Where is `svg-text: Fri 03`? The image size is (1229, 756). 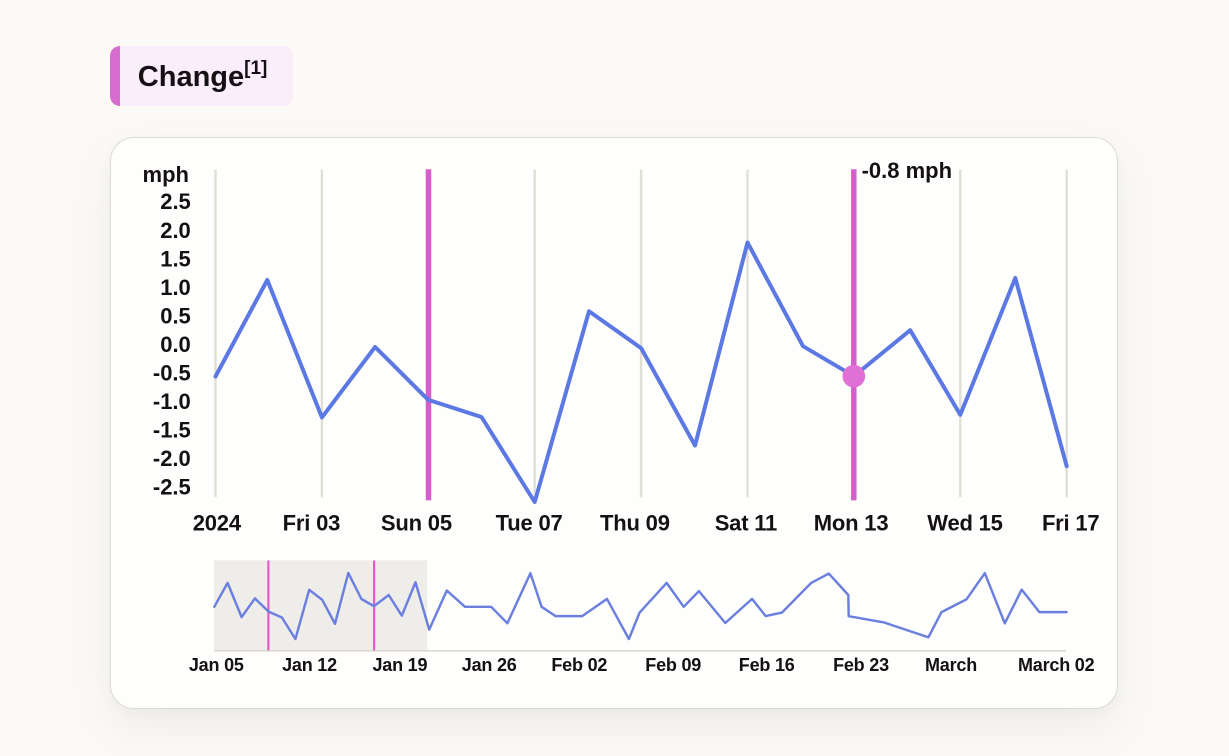 svg-text: Fri 03 is located at coordinates (312, 522).